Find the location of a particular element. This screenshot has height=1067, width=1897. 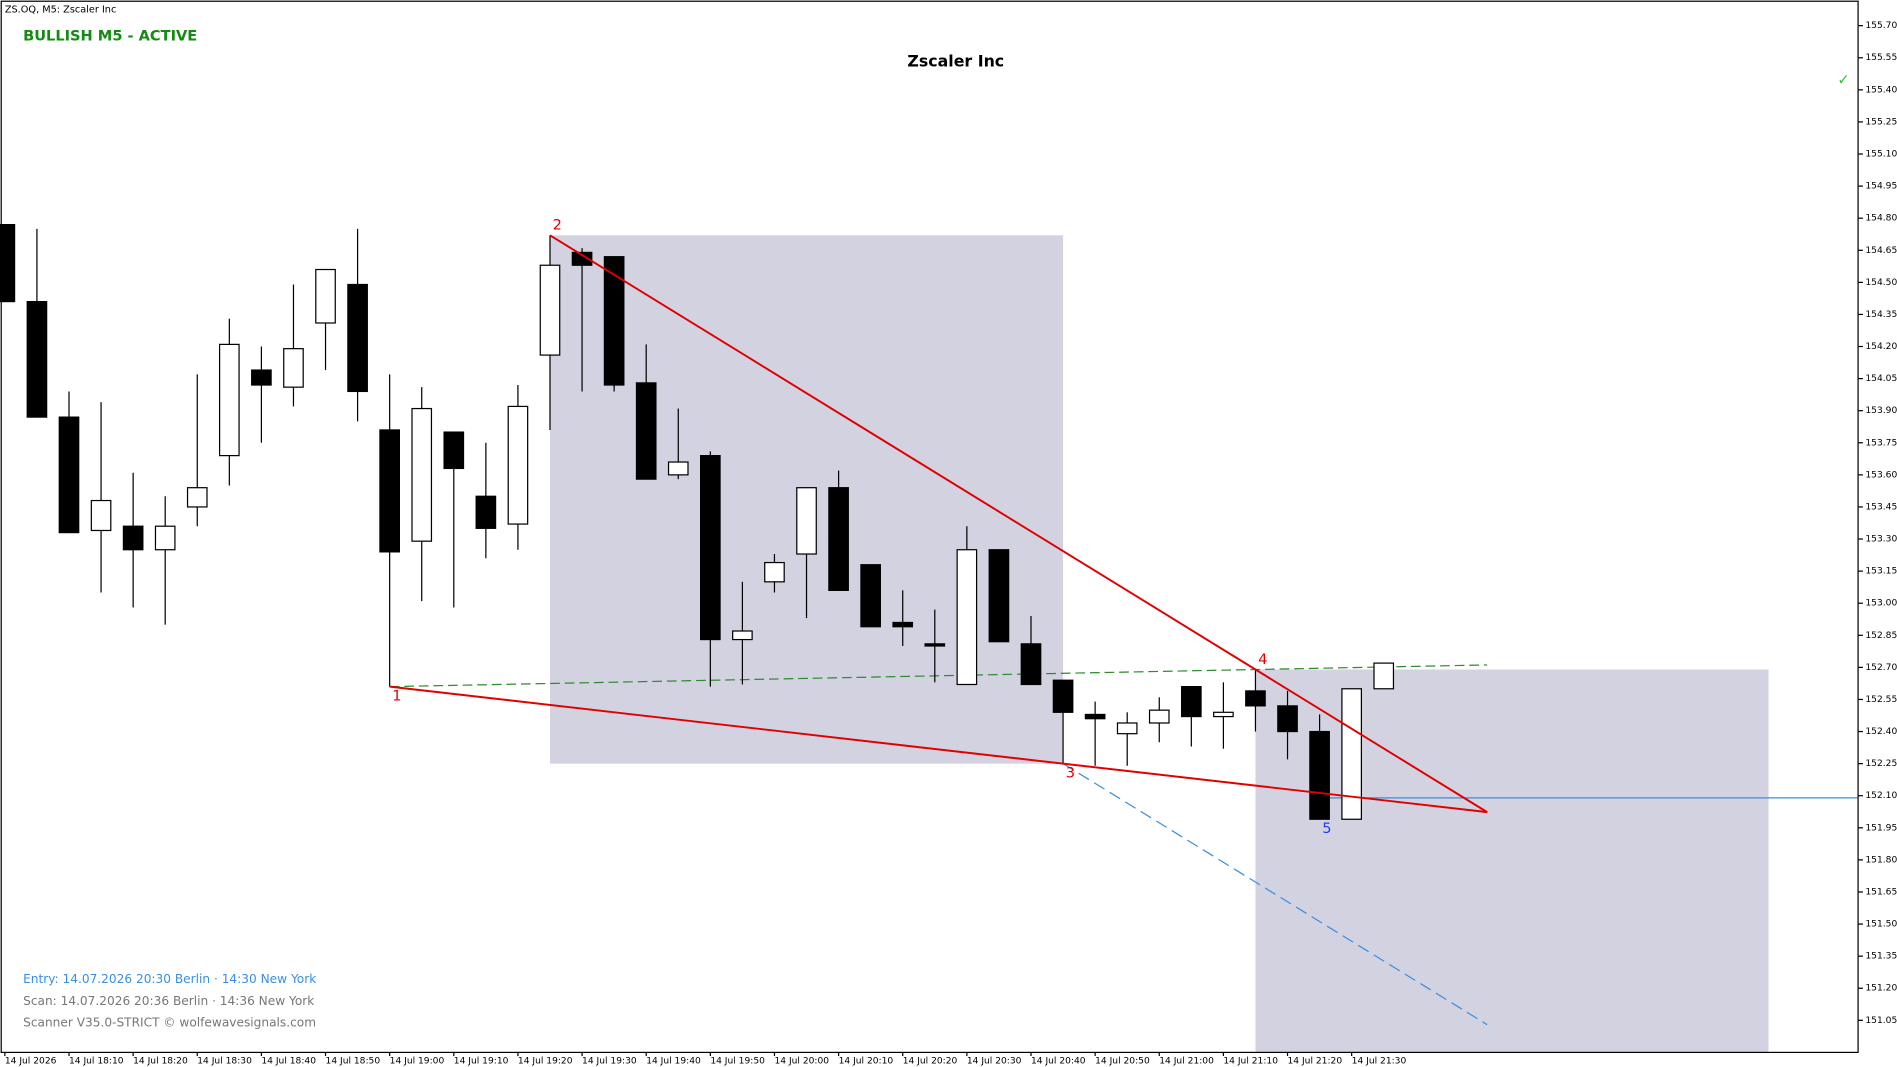

y-tick-label: 154.80 is located at coordinates (1881, 219).